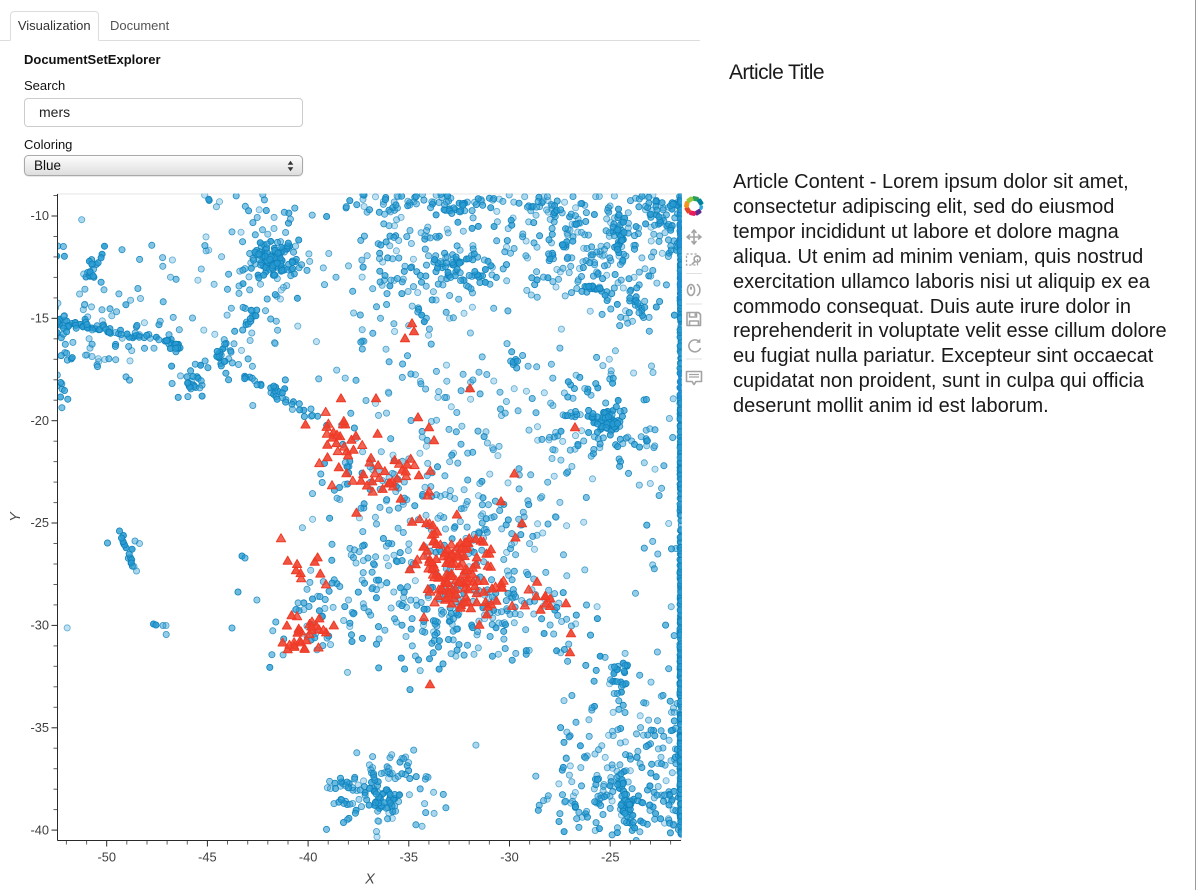 The height and width of the screenshot is (890, 1199). I want to click on svg-text: -45, so click(207, 857).